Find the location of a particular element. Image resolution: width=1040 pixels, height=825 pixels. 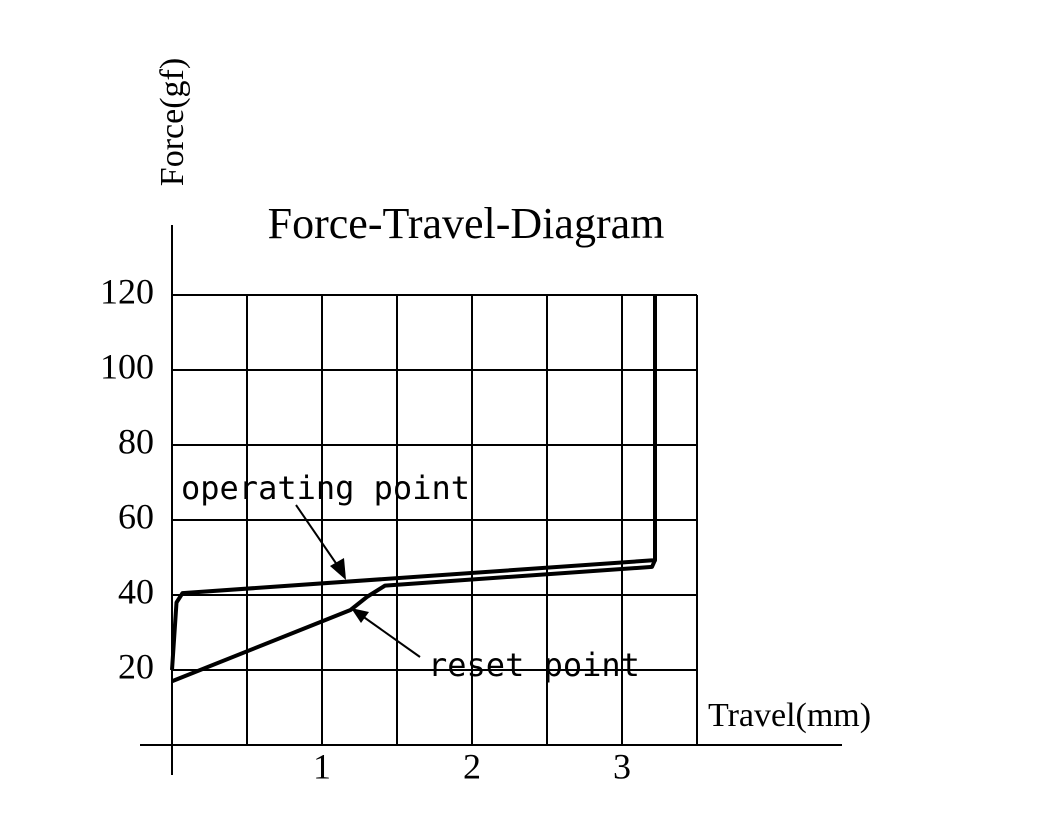

chart-title: Force-Travel-Diagram is located at coordinates (466, 223).